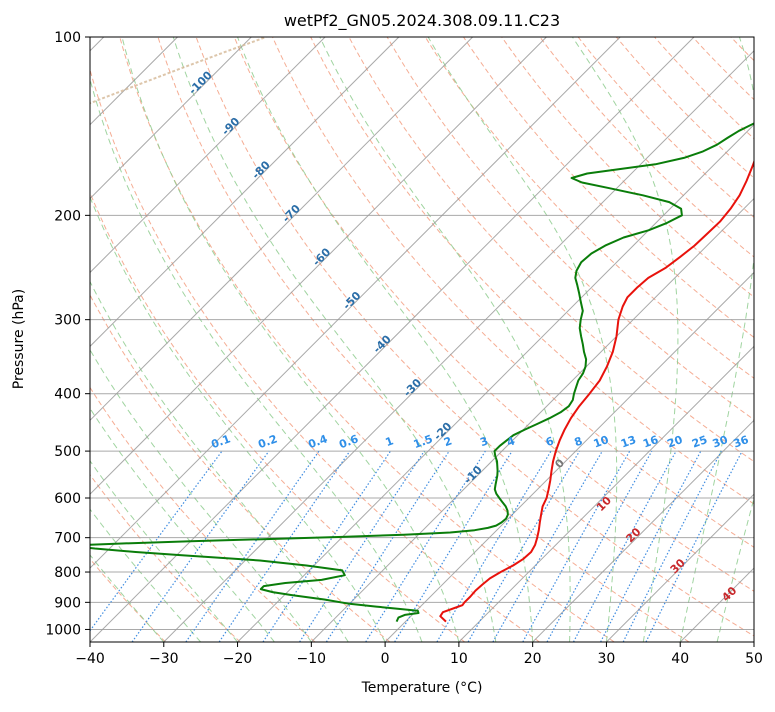  I want to click on x-tick-label: 40, so click(680, 659).